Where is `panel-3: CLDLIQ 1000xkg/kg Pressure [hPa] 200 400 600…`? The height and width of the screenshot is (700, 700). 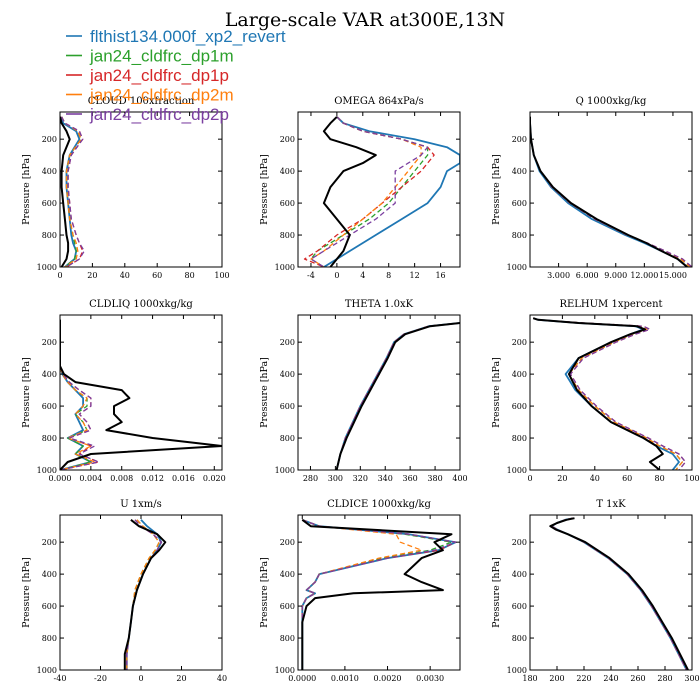 panel-3: CLDLIQ 1000xkg/kg Pressure [hPa] 200 400 600… is located at coordinates (123, 391).